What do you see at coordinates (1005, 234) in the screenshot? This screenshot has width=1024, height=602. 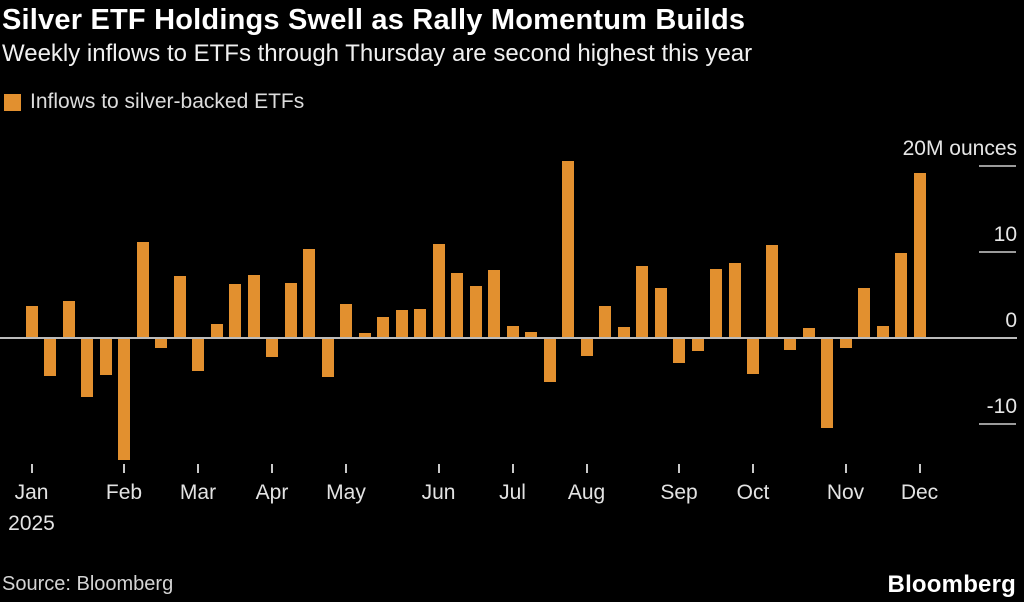 I see `y-axis-label: 10` at bounding box center [1005, 234].